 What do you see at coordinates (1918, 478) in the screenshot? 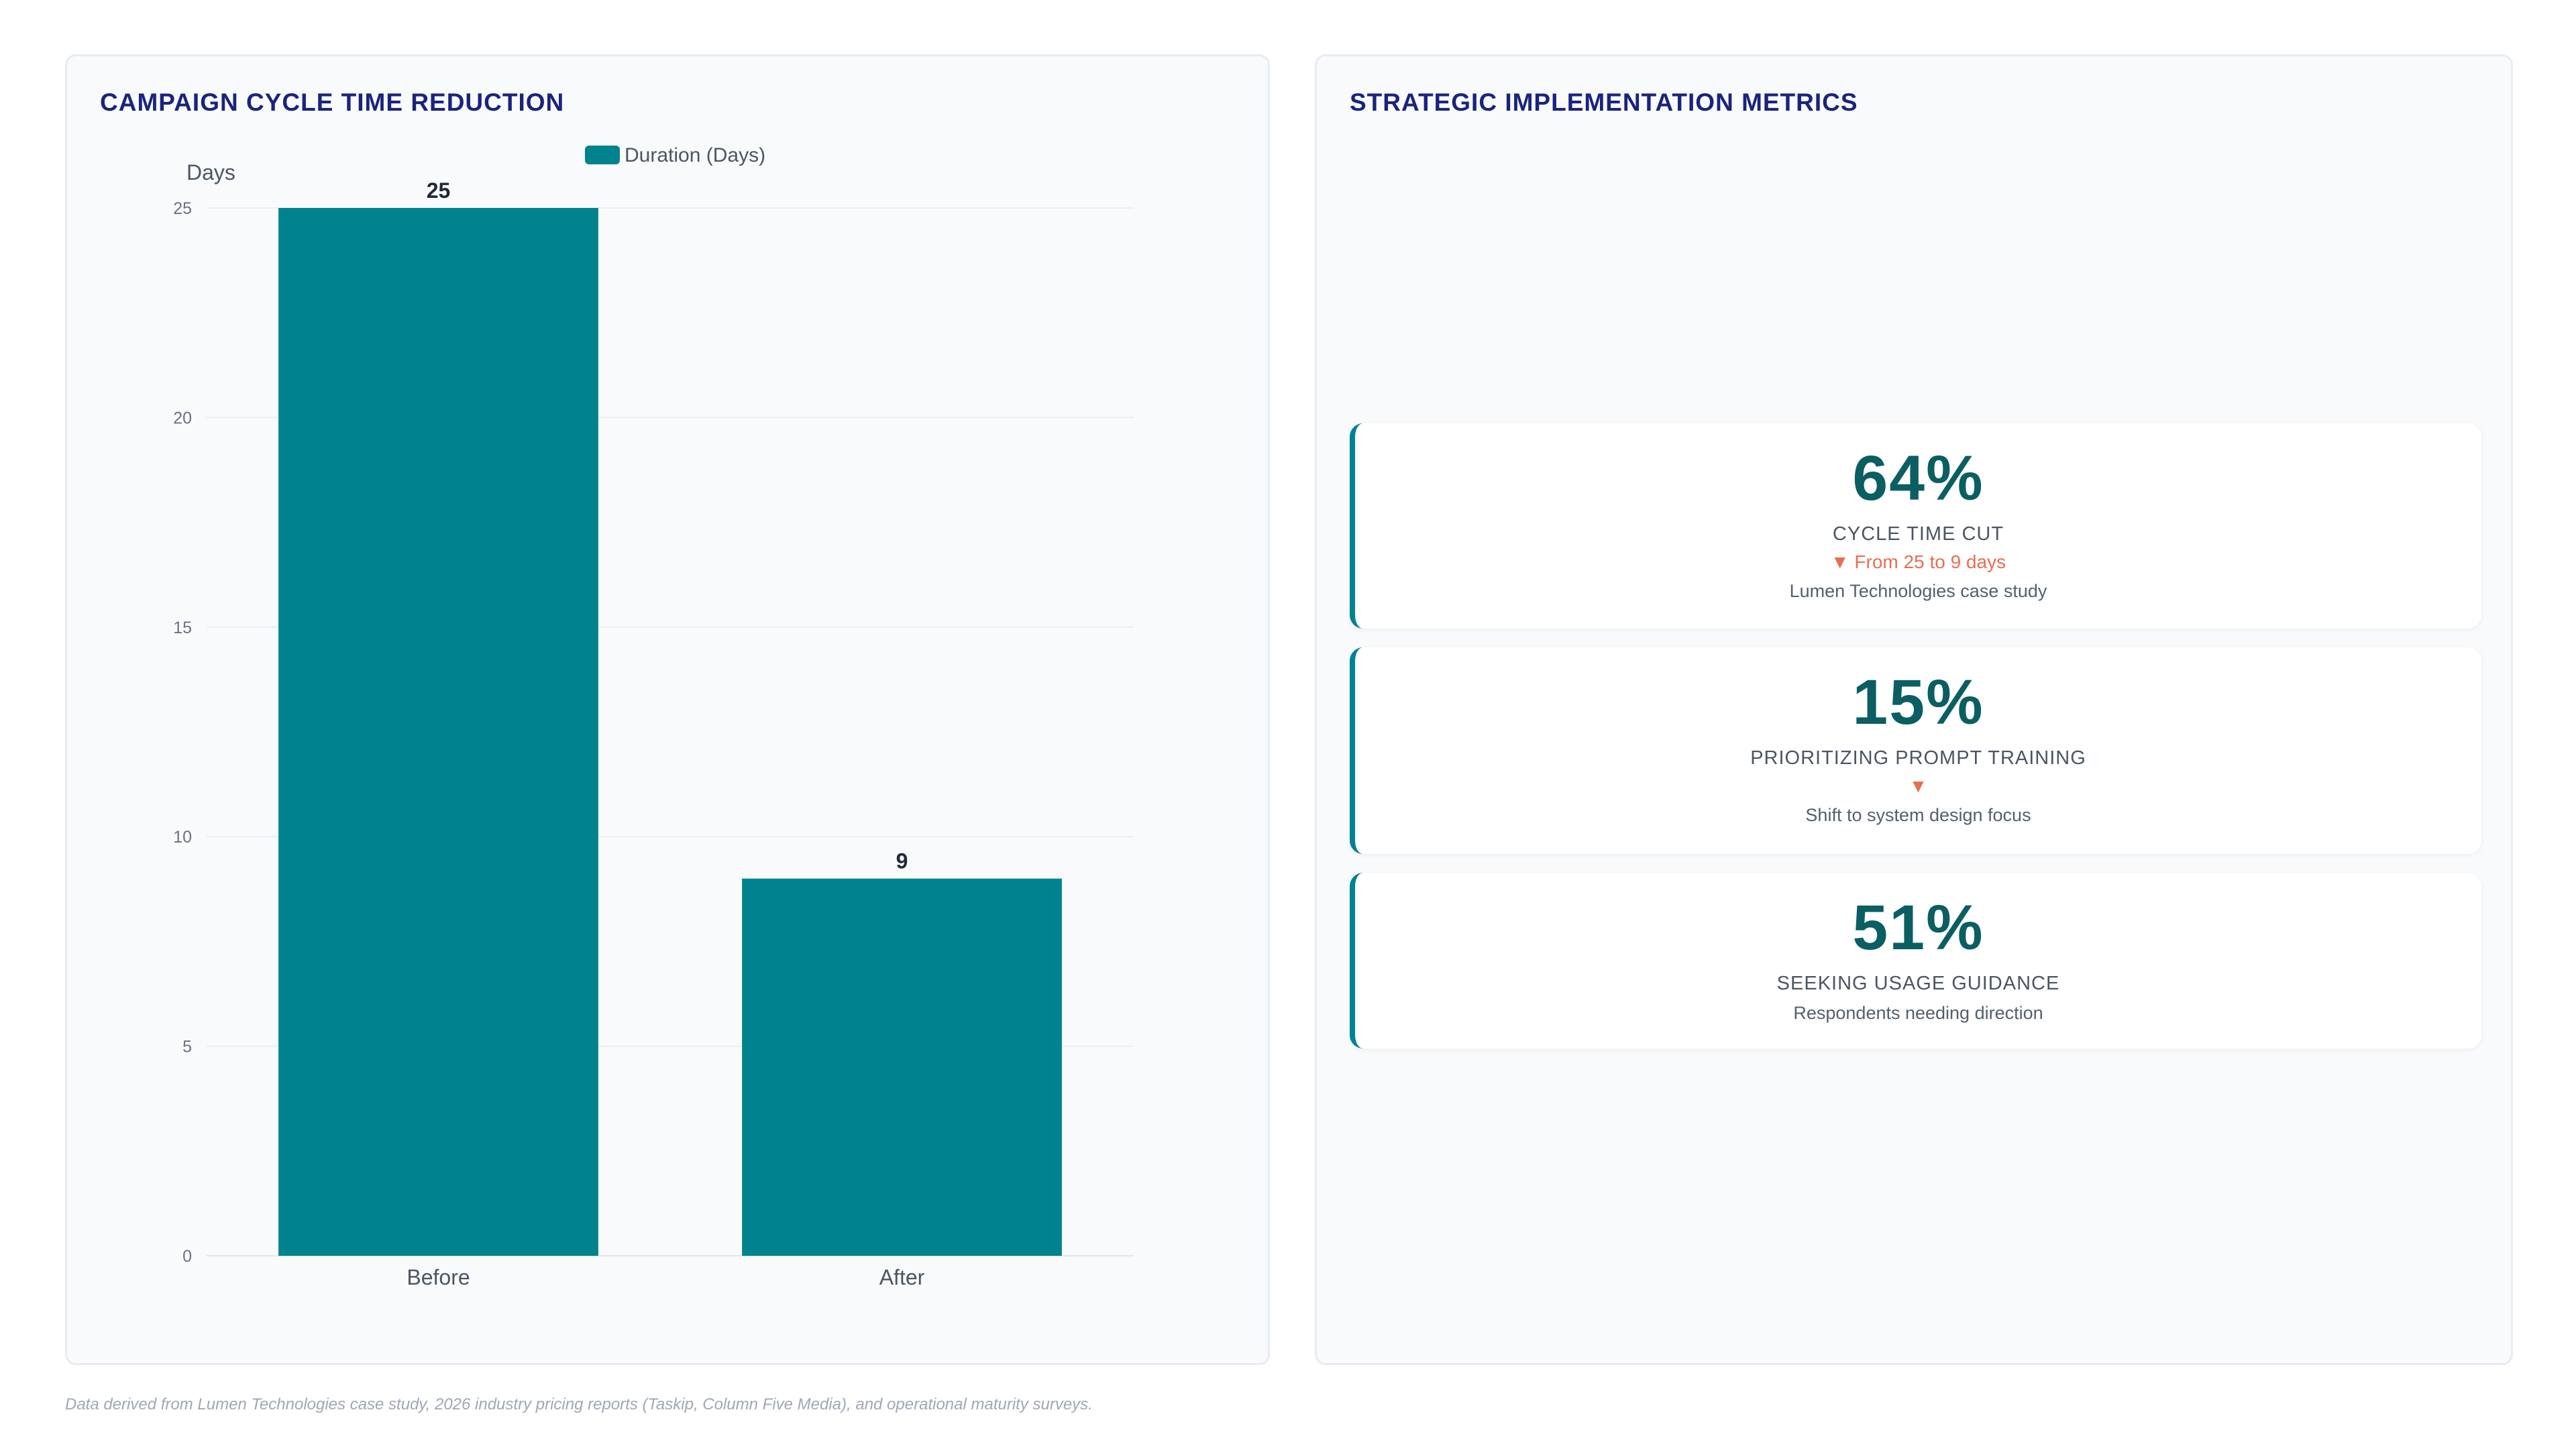
I see `metric-value: 64%` at bounding box center [1918, 478].